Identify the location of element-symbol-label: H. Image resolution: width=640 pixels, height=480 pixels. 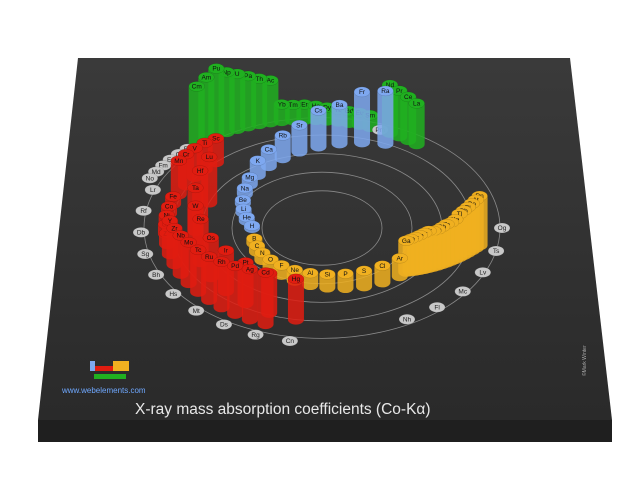
(252, 226).